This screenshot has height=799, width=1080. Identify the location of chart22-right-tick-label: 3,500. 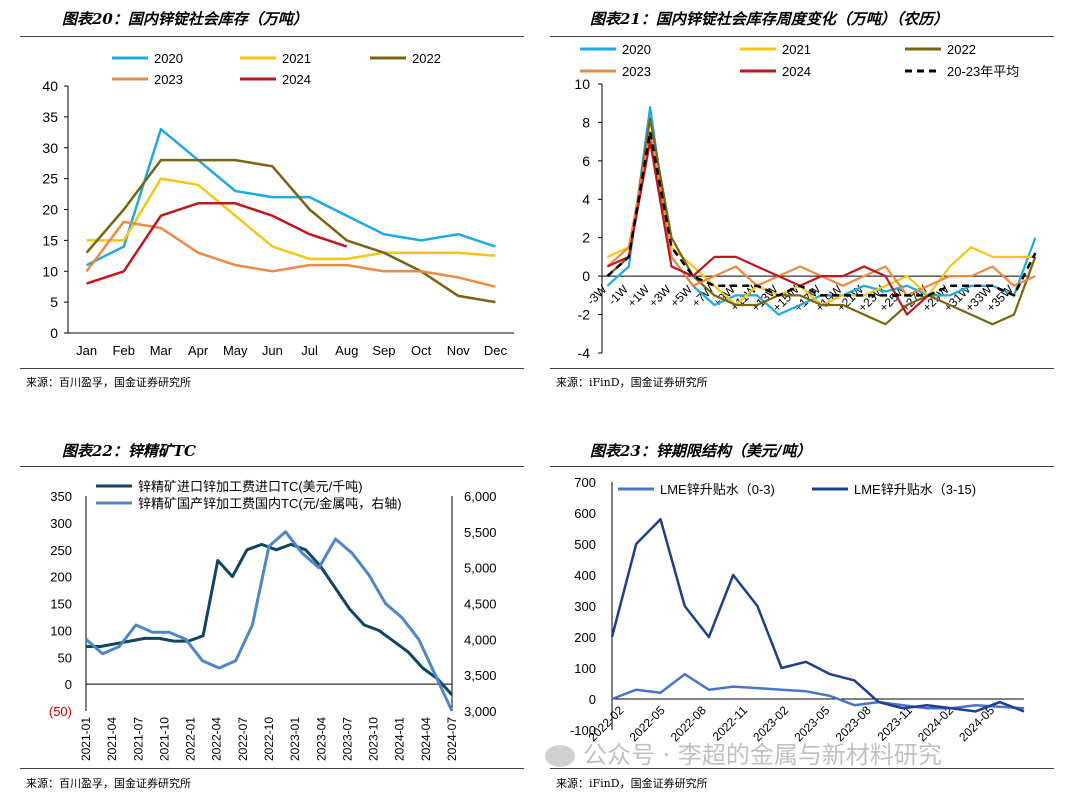
(480, 675).